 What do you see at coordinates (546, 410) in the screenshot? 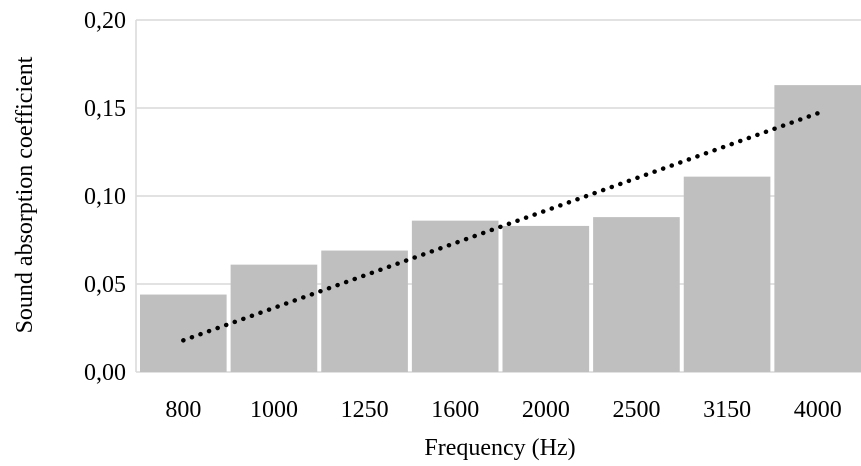
I see `x-tick-label: 2000` at bounding box center [546, 410].